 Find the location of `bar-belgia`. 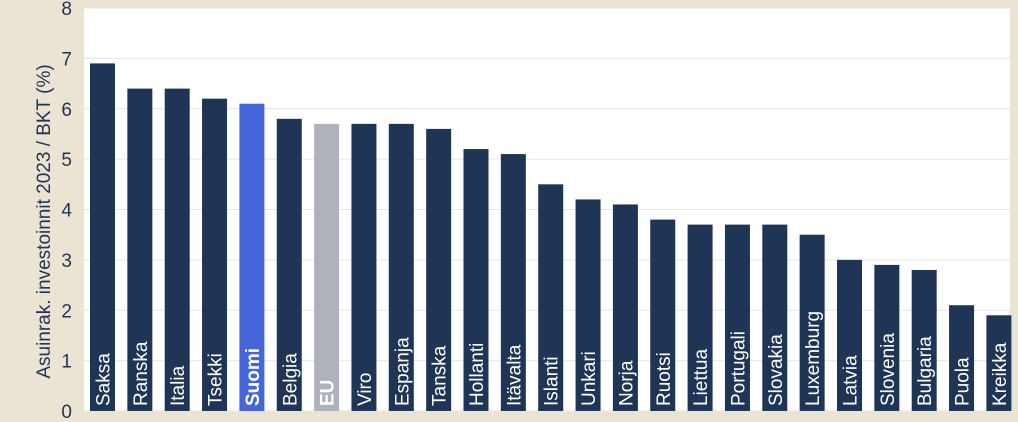

bar-belgia is located at coordinates (289, 264).